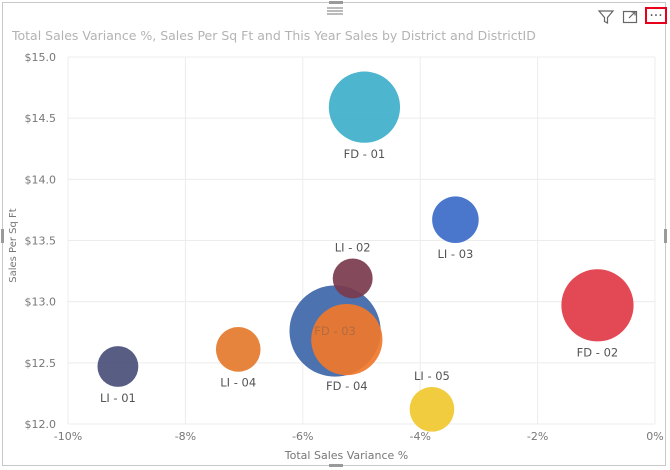  What do you see at coordinates (302, 436) in the screenshot?
I see `x-tick-label: -6%` at bounding box center [302, 436].